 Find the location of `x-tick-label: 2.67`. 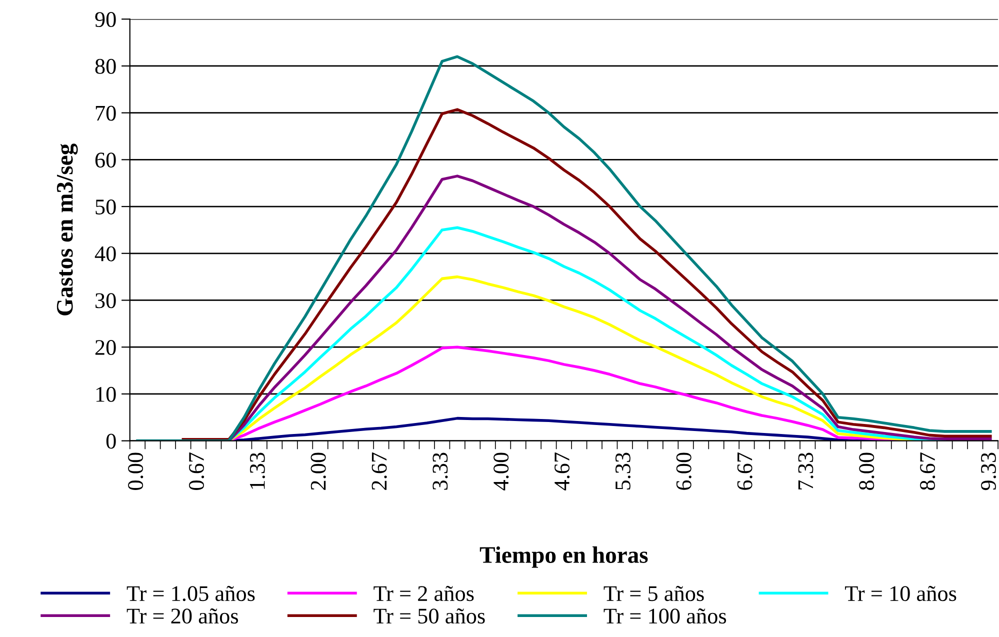

x-tick-label: 2.67 is located at coordinates (379, 471).